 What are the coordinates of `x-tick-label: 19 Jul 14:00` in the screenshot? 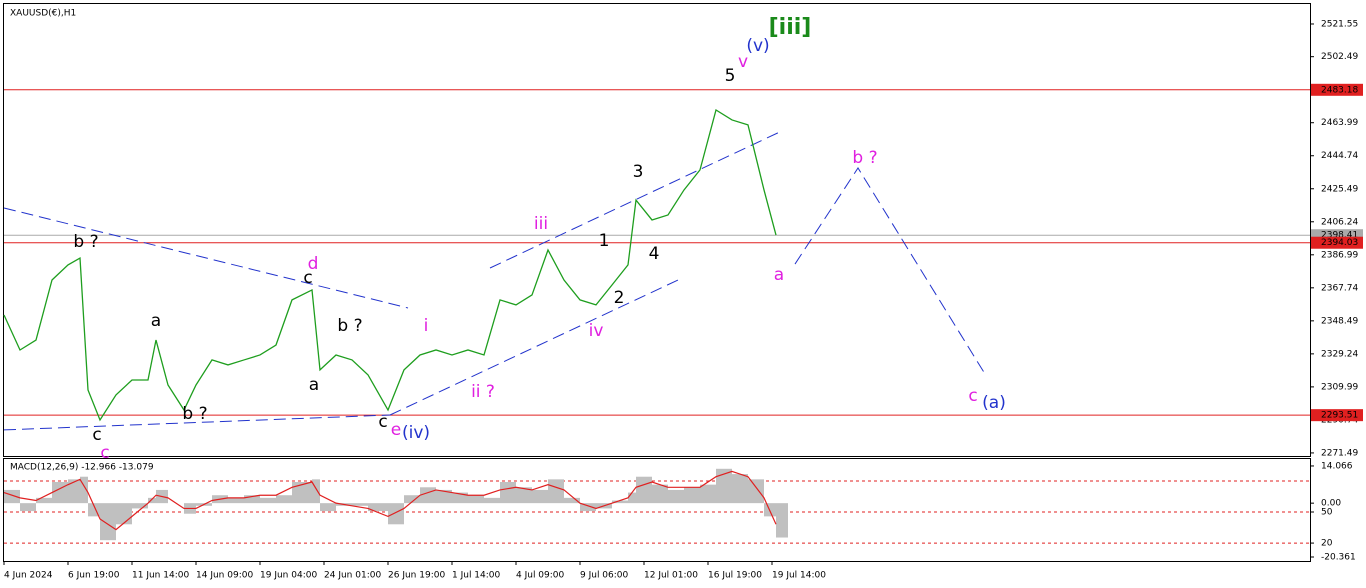 It's located at (799, 576).